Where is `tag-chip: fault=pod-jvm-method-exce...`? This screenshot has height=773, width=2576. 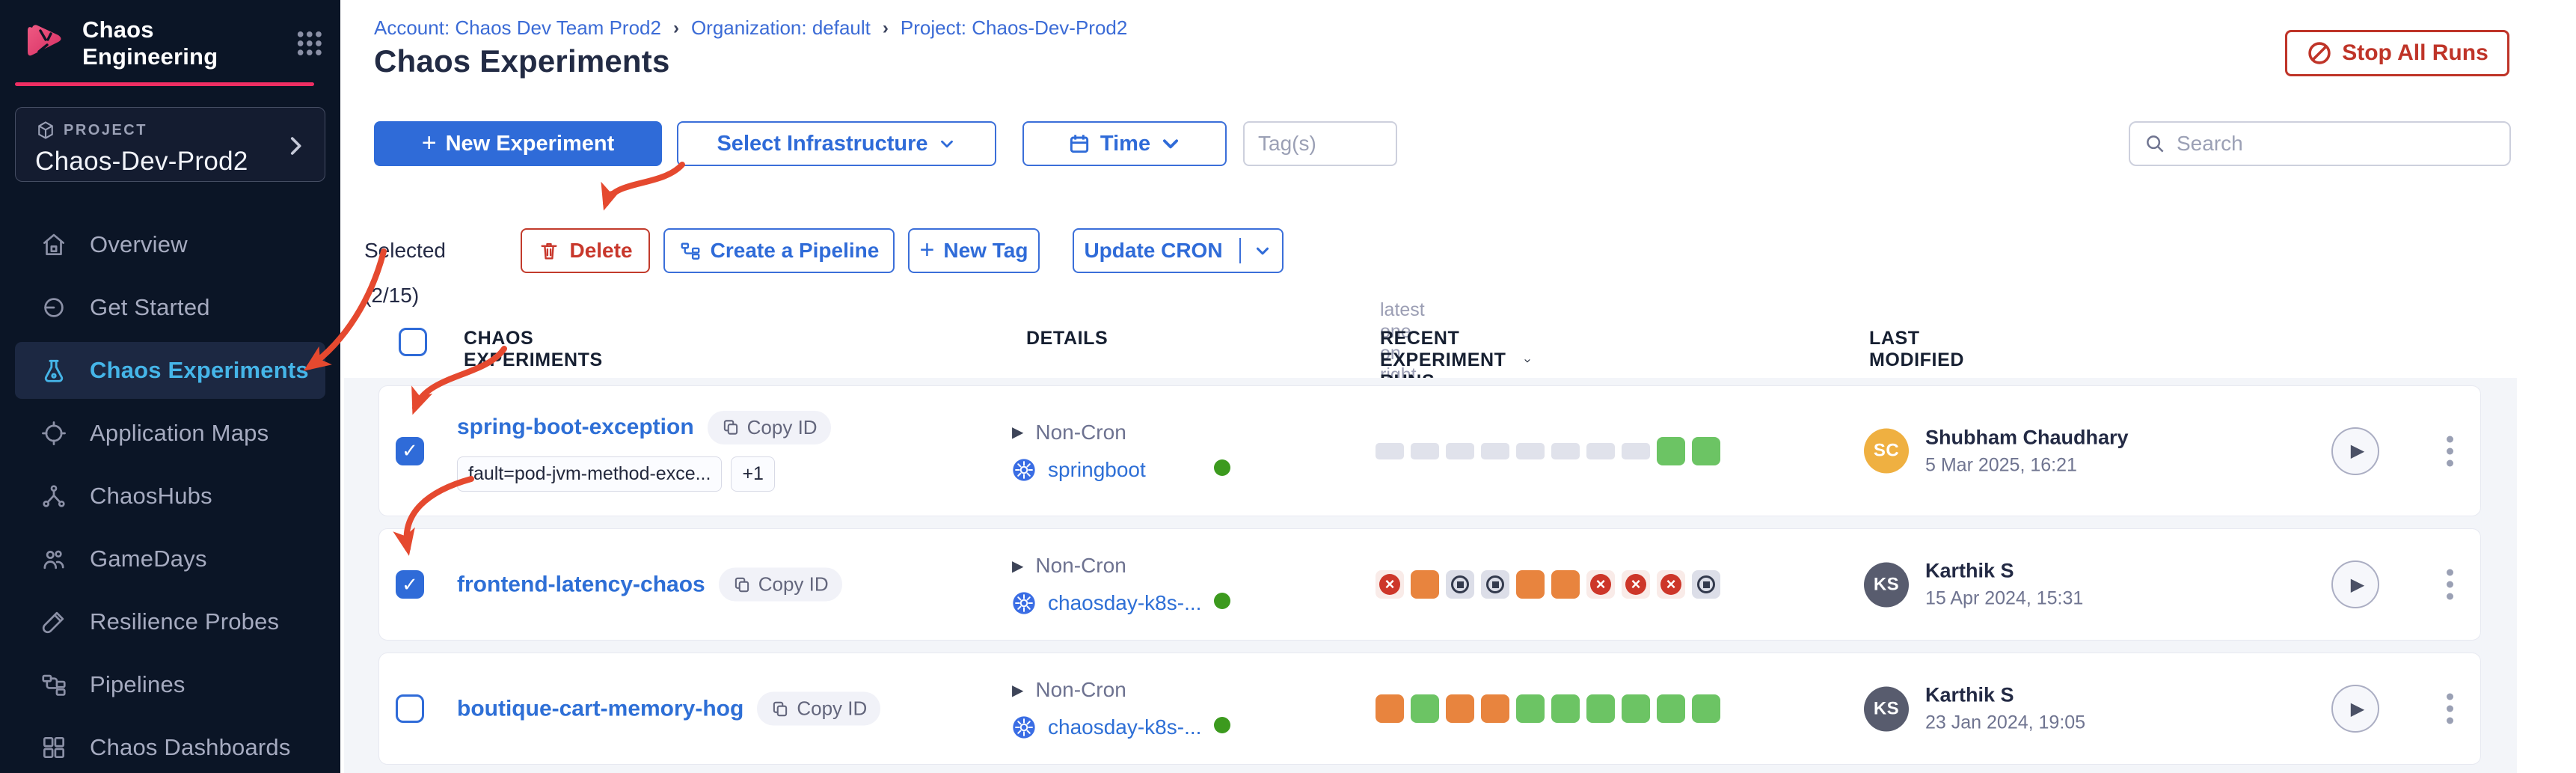
tag-chip: fault=pod-jvm-method-exce... is located at coordinates (590, 474).